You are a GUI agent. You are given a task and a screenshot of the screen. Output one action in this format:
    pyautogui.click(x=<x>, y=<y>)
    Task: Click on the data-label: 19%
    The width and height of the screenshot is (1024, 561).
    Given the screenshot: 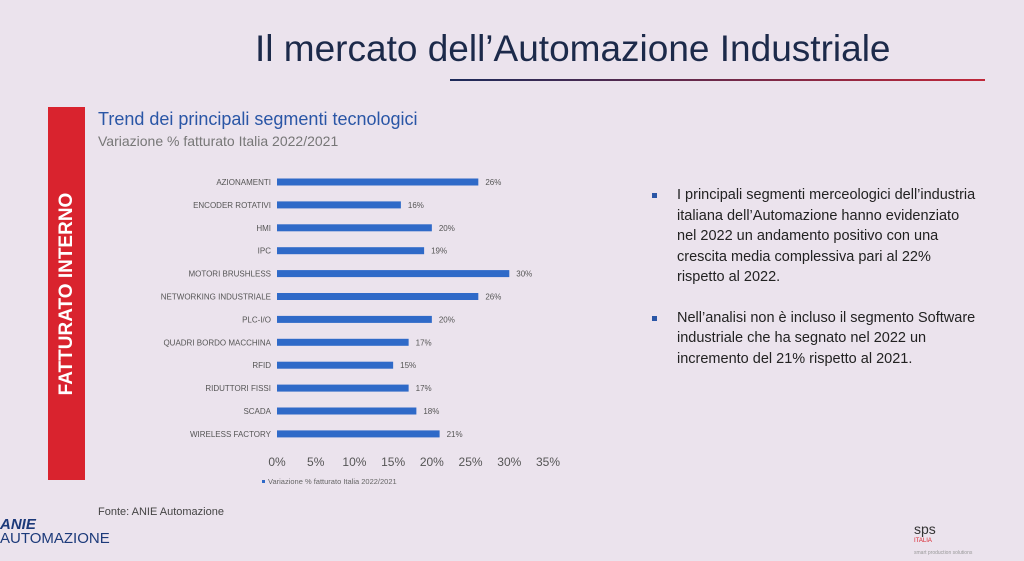 What is the action you would take?
    pyautogui.click(x=439, y=251)
    